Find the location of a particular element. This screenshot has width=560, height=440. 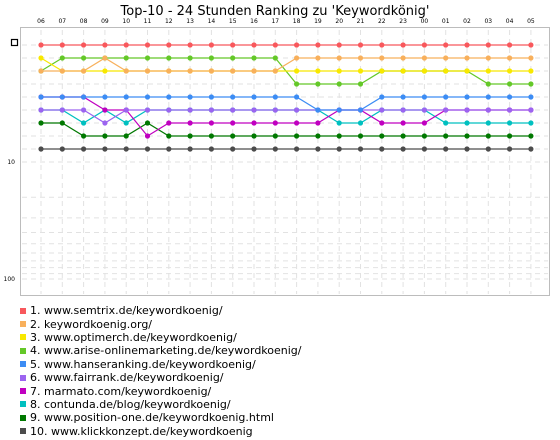

x-tick-label: 19 is located at coordinates (318, 21).